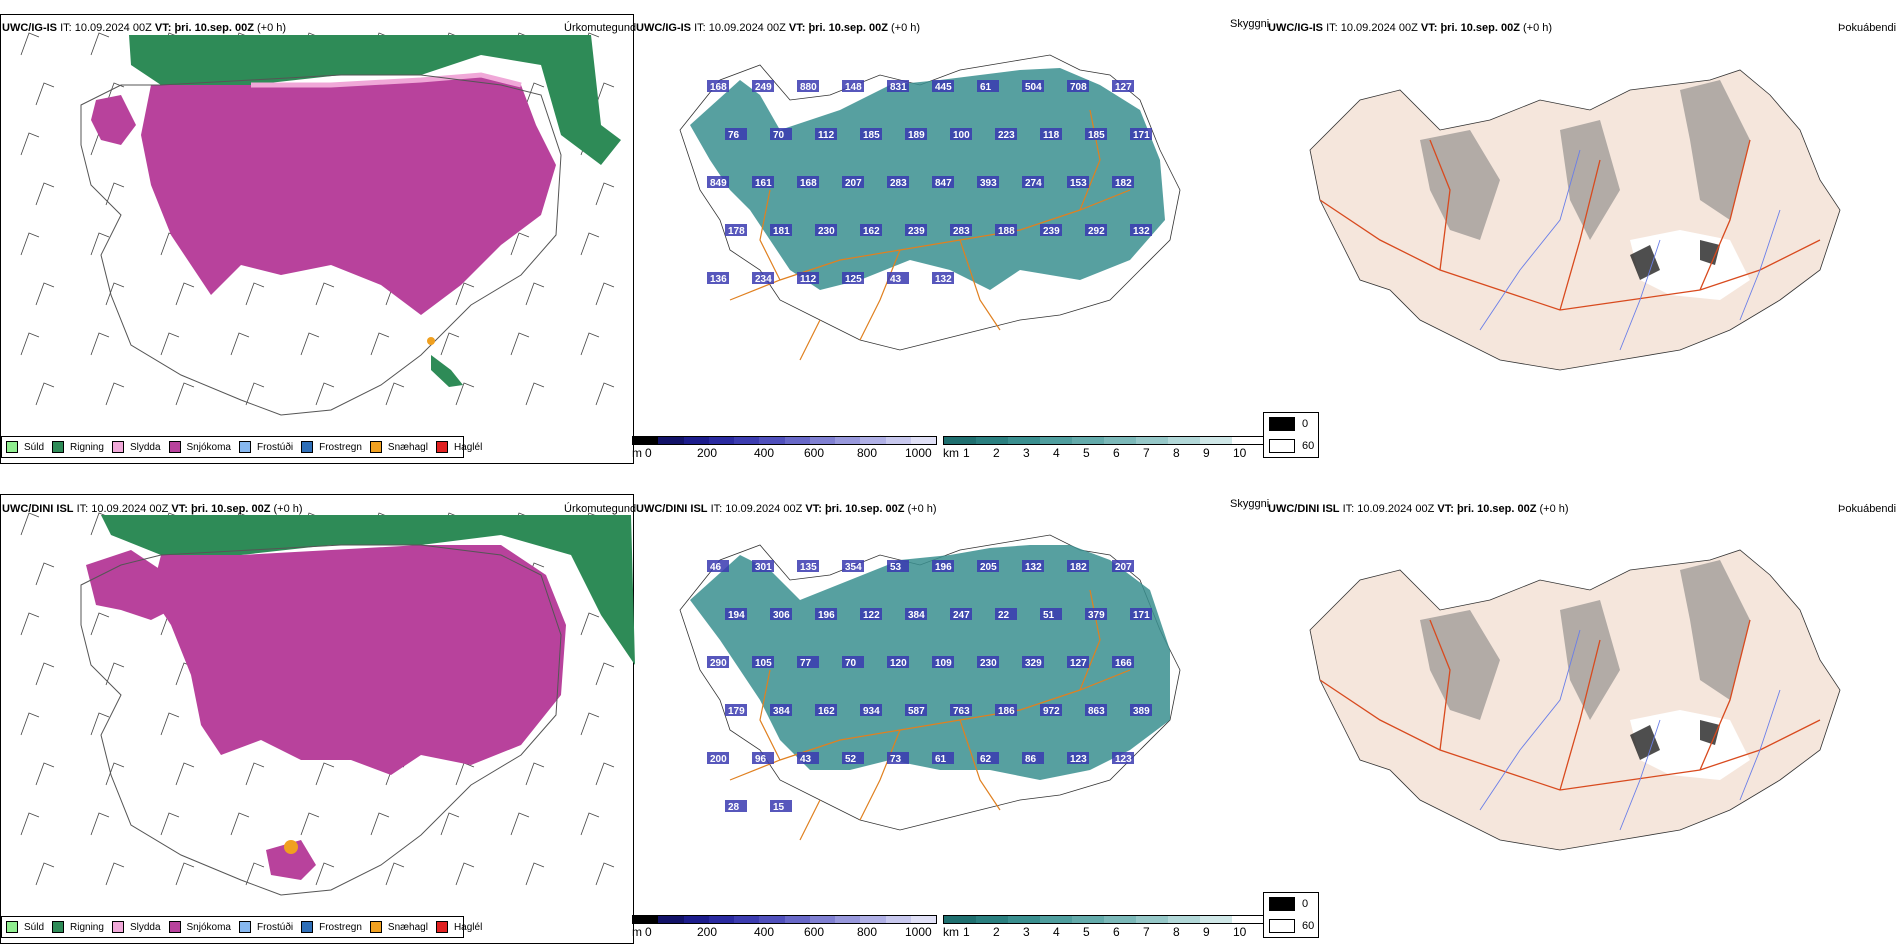 This screenshot has width=1900, height=950. I want to click on legend-item: Haglél, so click(459, 447).